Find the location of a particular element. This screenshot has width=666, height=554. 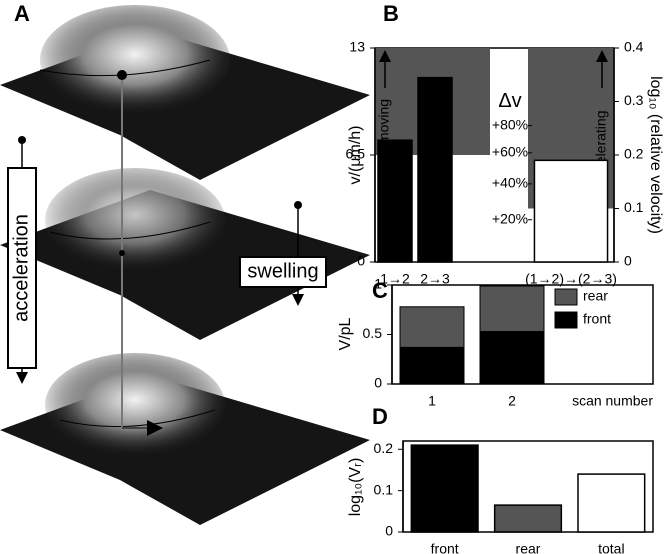

y-axis-label: V/pL is located at coordinates (345, 333).